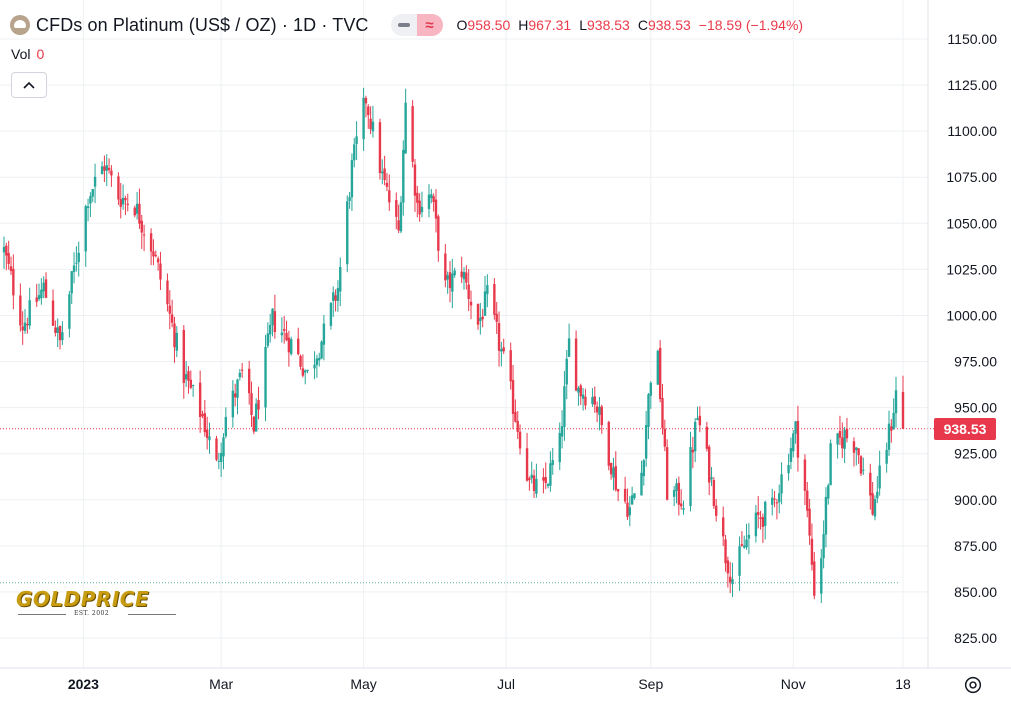 The image size is (1011, 705). What do you see at coordinates (20, 25) in the screenshot?
I see `platinum-symbol-icon` at bounding box center [20, 25].